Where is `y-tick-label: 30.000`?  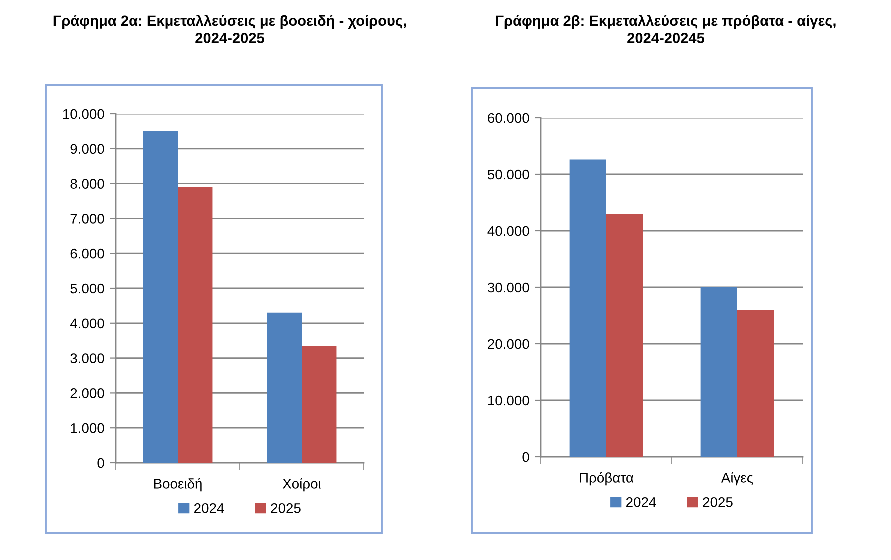 y-tick-label: 30.000 is located at coordinates (509, 287).